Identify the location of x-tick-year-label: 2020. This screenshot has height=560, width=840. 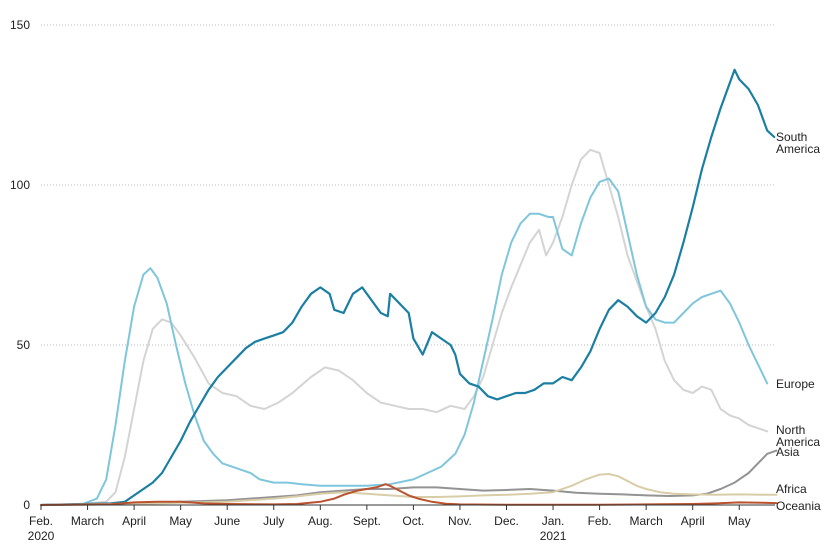
(41, 536).